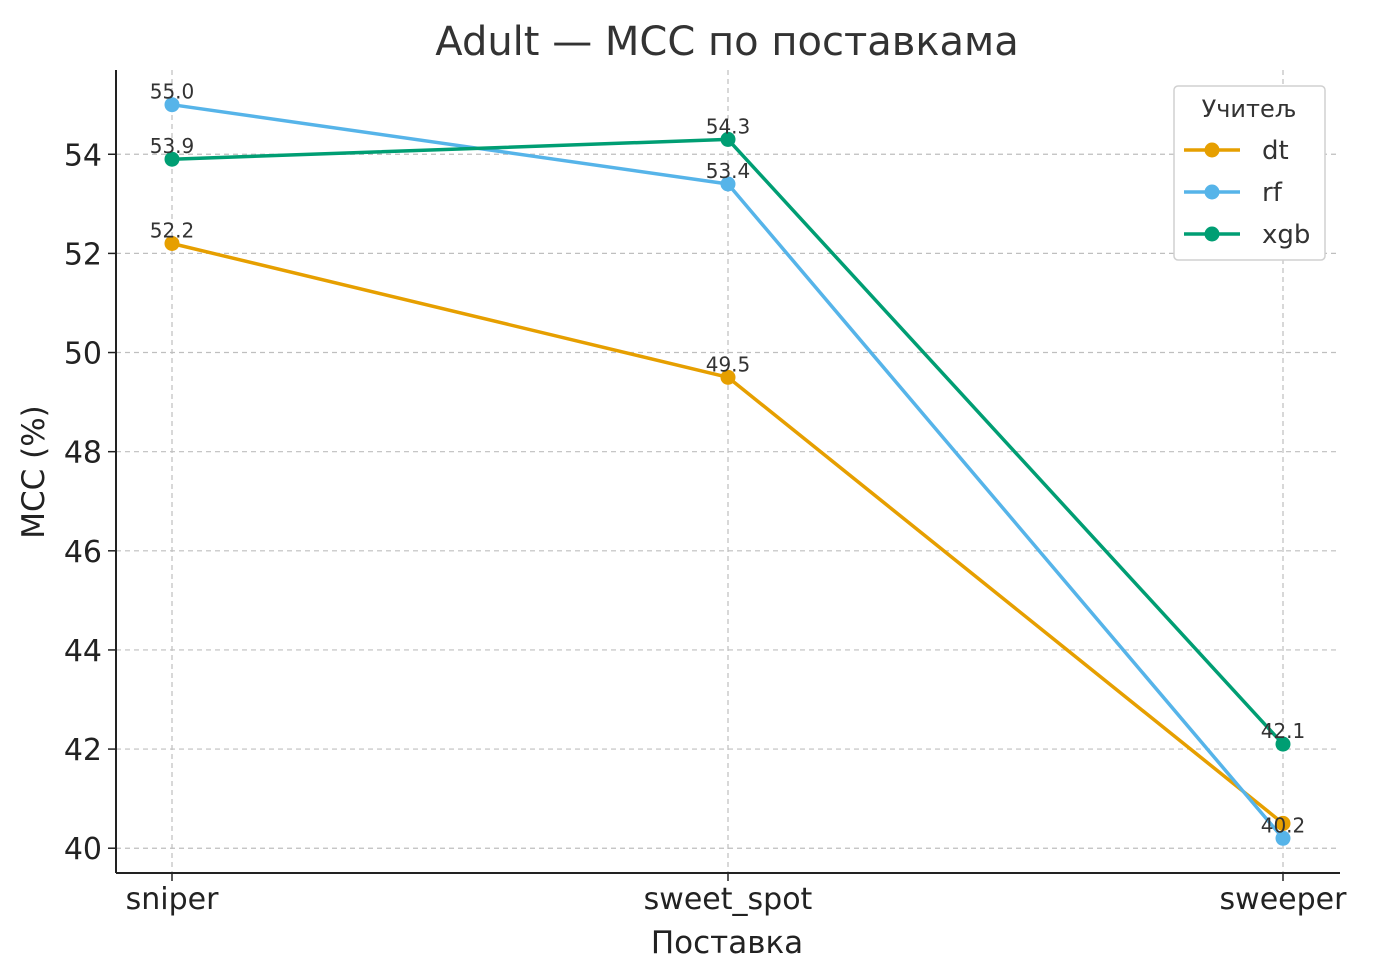 The image size is (1373, 980). Describe the element at coordinates (728, 899) in the screenshot. I see `x-tick-label: sweet_spot` at that location.